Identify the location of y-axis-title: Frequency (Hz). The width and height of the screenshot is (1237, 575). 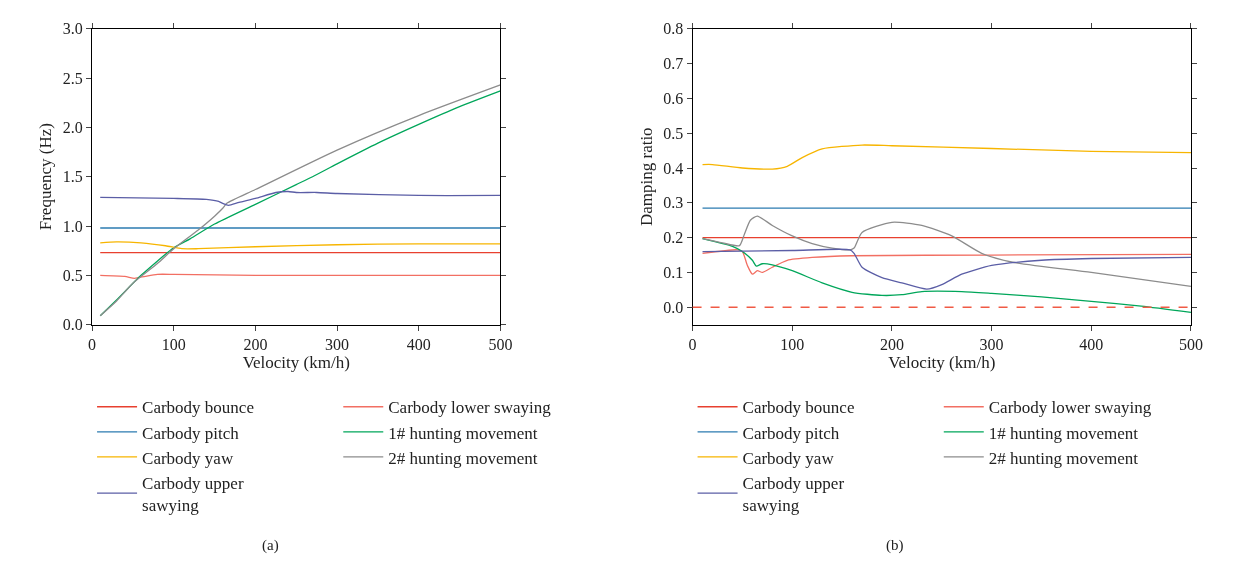
(46, 177).